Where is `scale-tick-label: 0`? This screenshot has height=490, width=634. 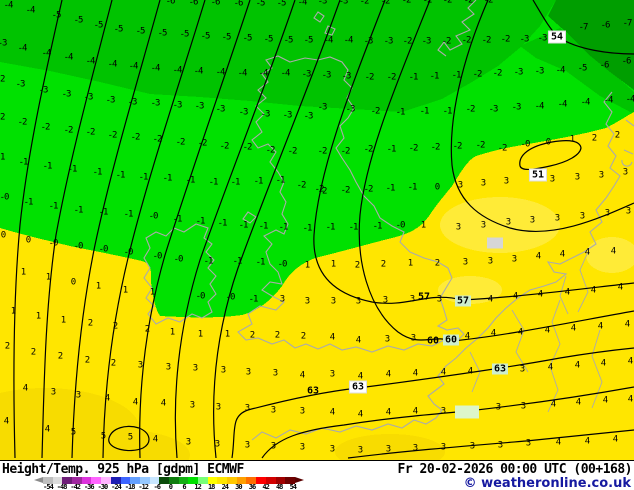 scale-tick-label: 0 is located at coordinates (170, 486).